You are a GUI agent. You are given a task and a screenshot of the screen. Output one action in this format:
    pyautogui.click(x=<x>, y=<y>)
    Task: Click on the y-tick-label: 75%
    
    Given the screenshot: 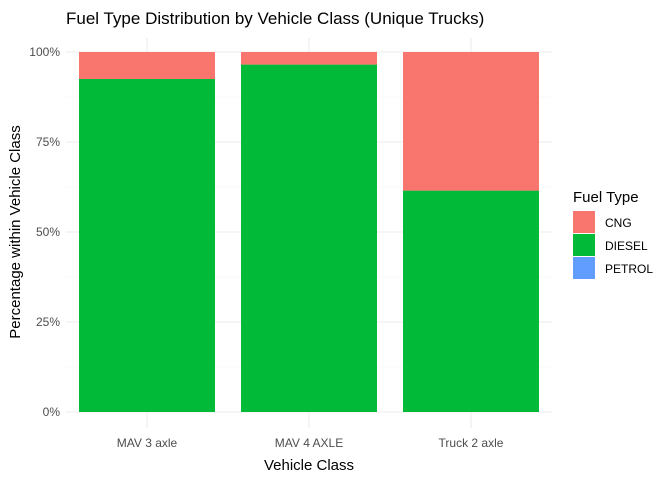 What is the action you would take?
    pyautogui.click(x=48, y=142)
    